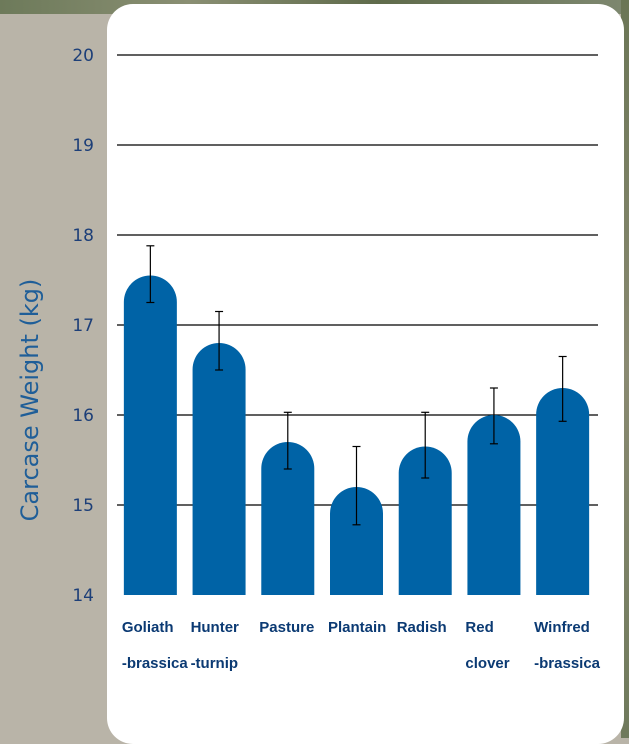  What do you see at coordinates (214, 663) in the screenshot?
I see `x-tick-label: -turnip` at bounding box center [214, 663].